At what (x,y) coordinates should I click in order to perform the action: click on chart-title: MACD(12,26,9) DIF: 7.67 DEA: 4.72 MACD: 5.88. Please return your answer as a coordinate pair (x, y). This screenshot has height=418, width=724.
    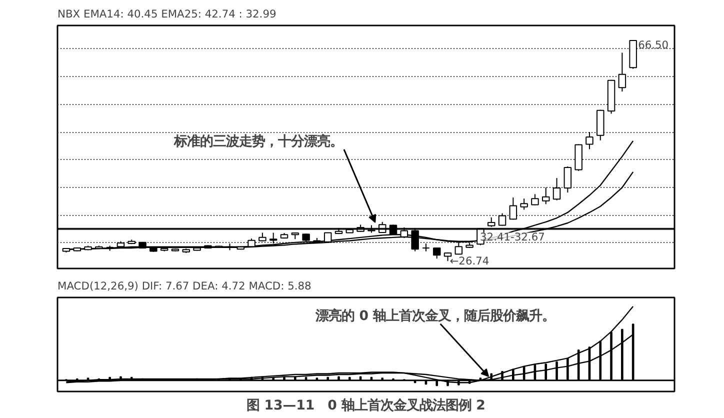
    Looking at the image, I should click on (185, 286).